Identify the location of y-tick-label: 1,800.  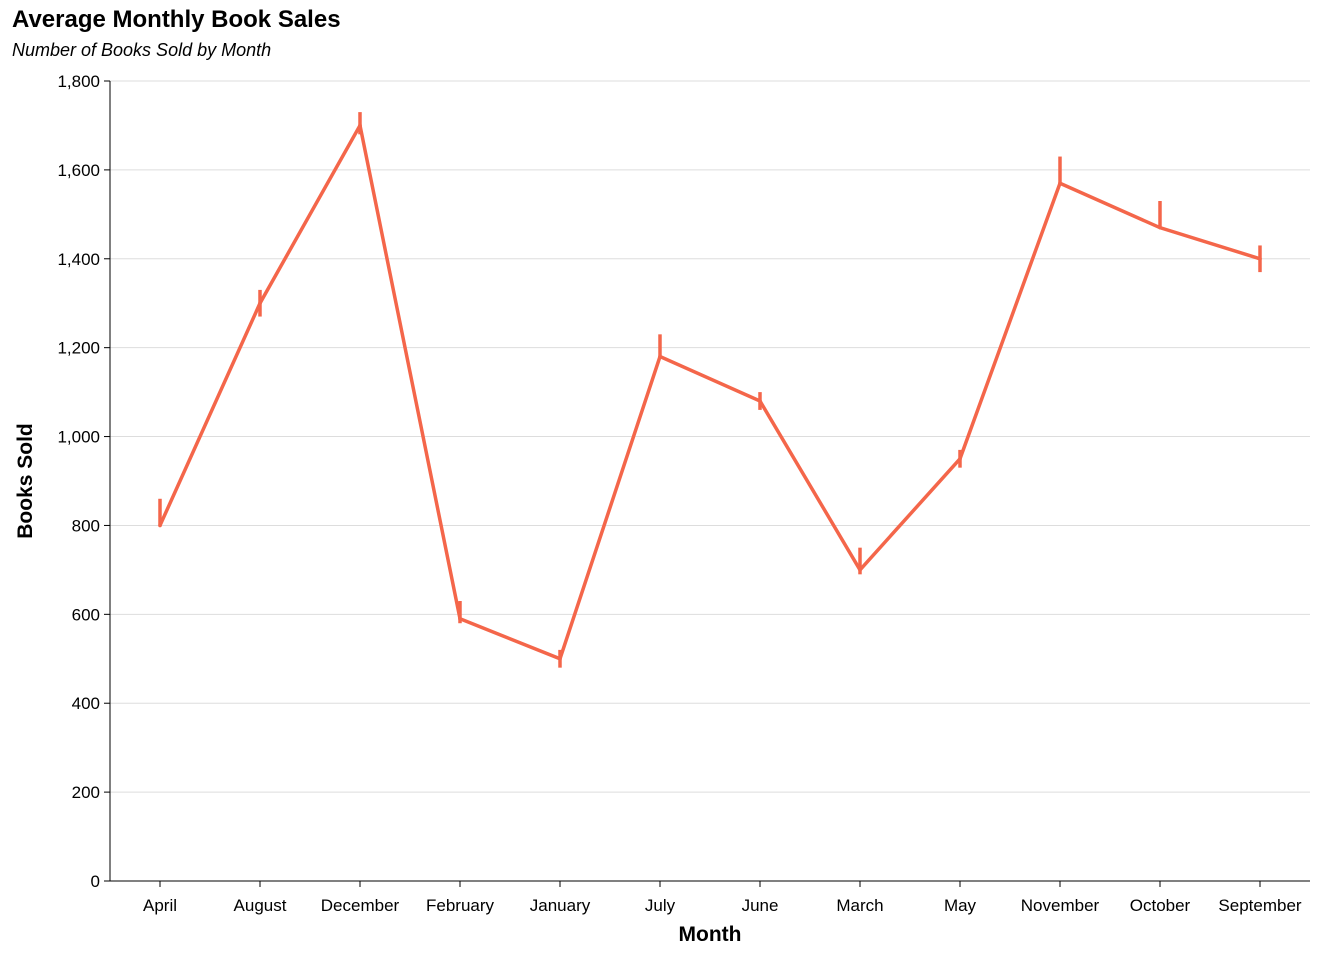
(78, 81).